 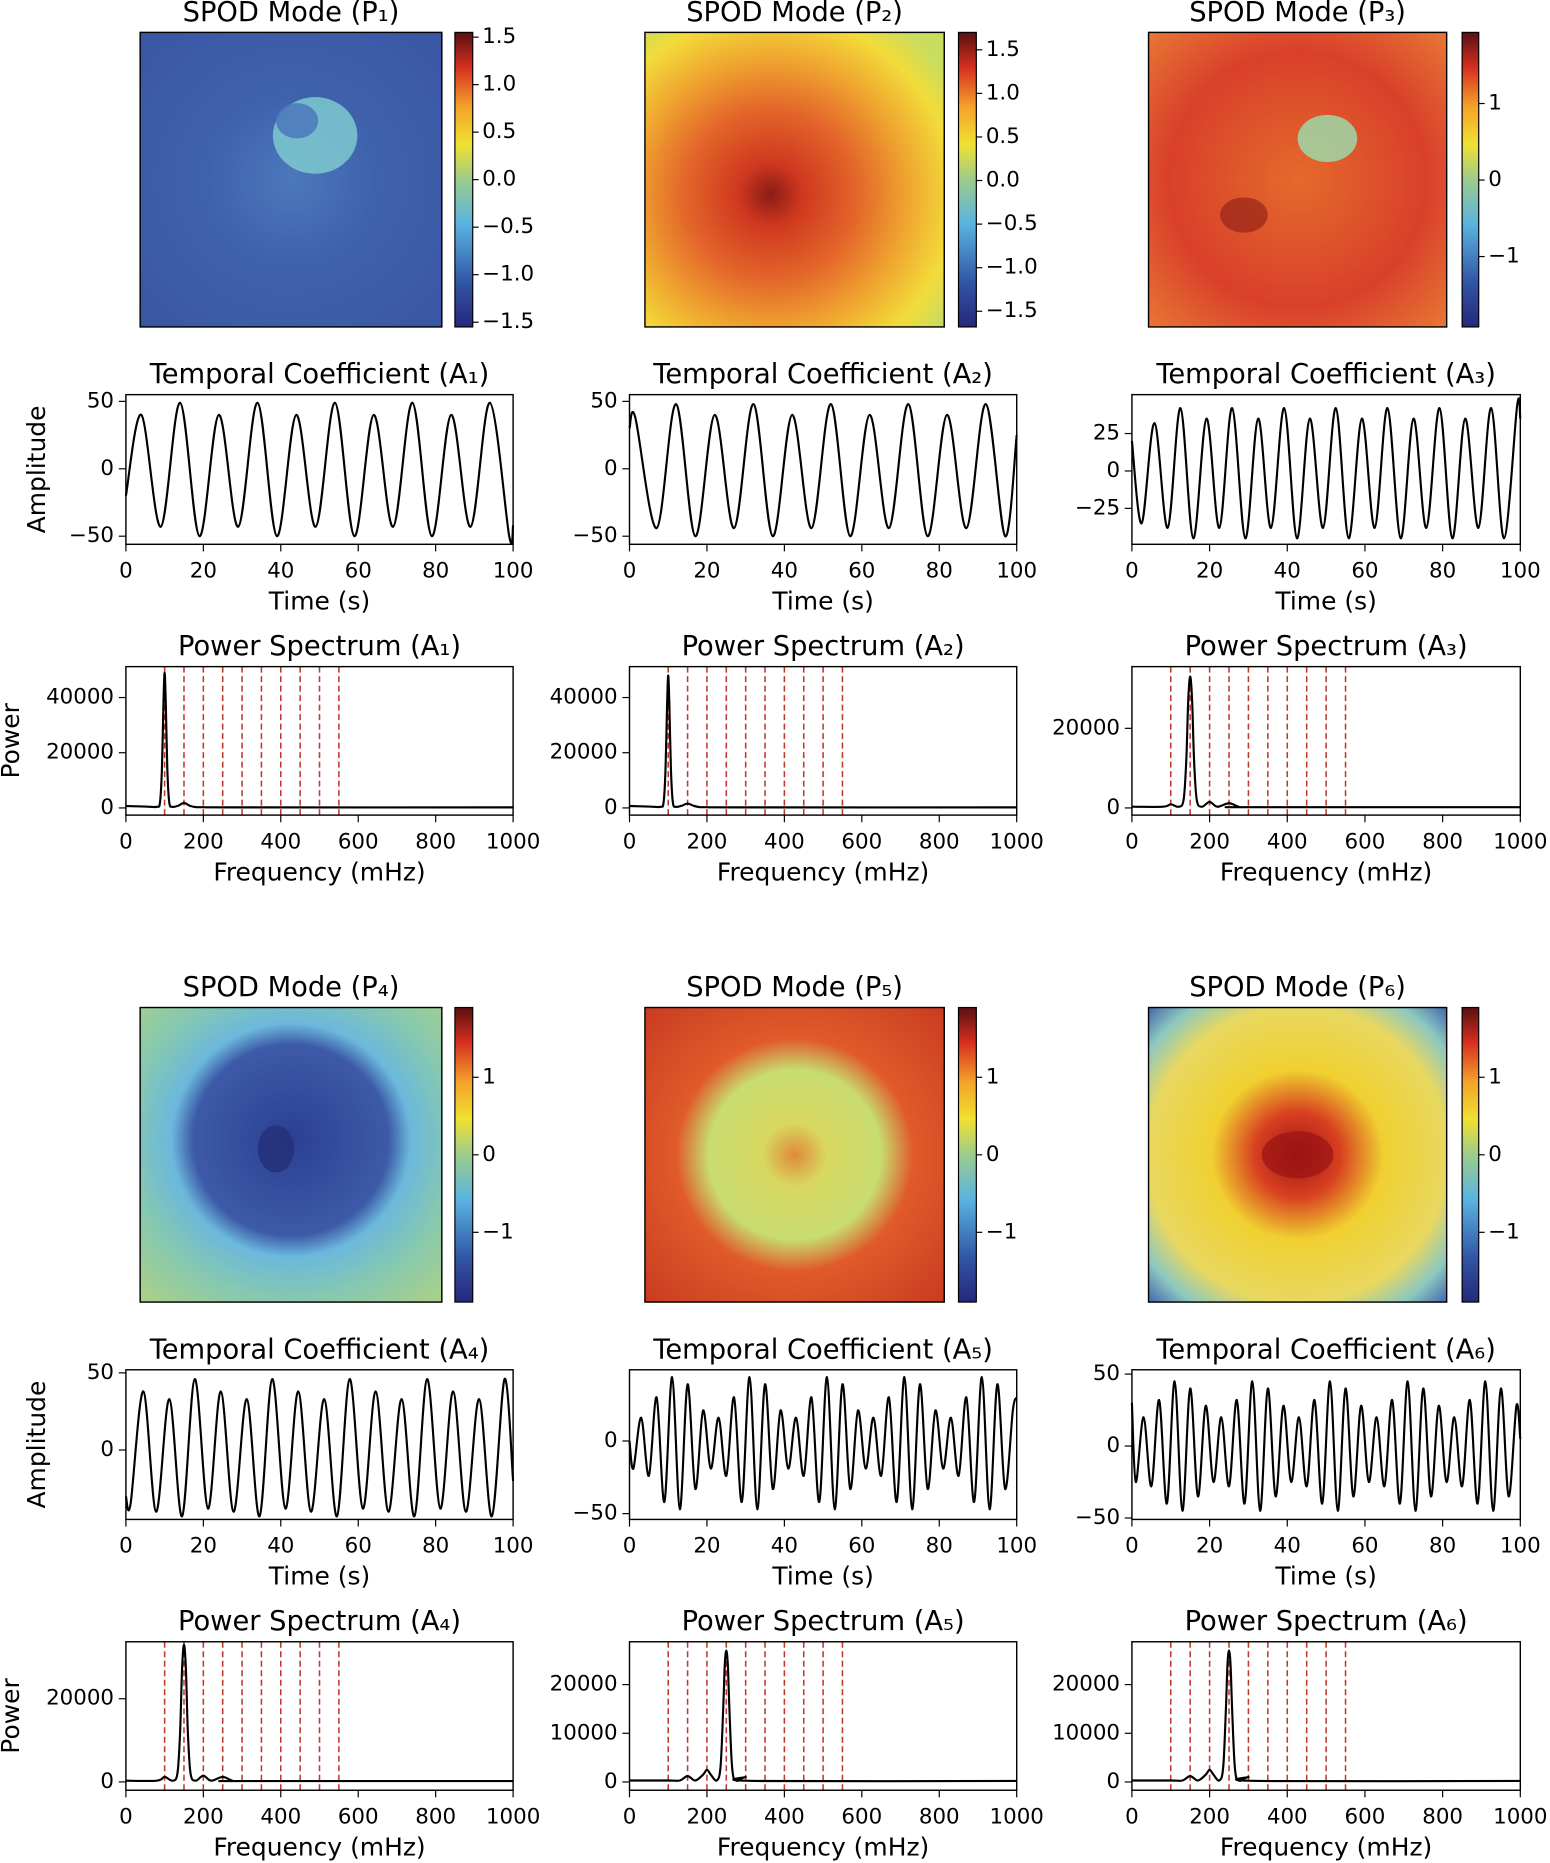 What do you see at coordinates (1325, 1349) in the screenshot?
I see `axes-title: Temporal Coefficient (A₆)` at bounding box center [1325, 1349].